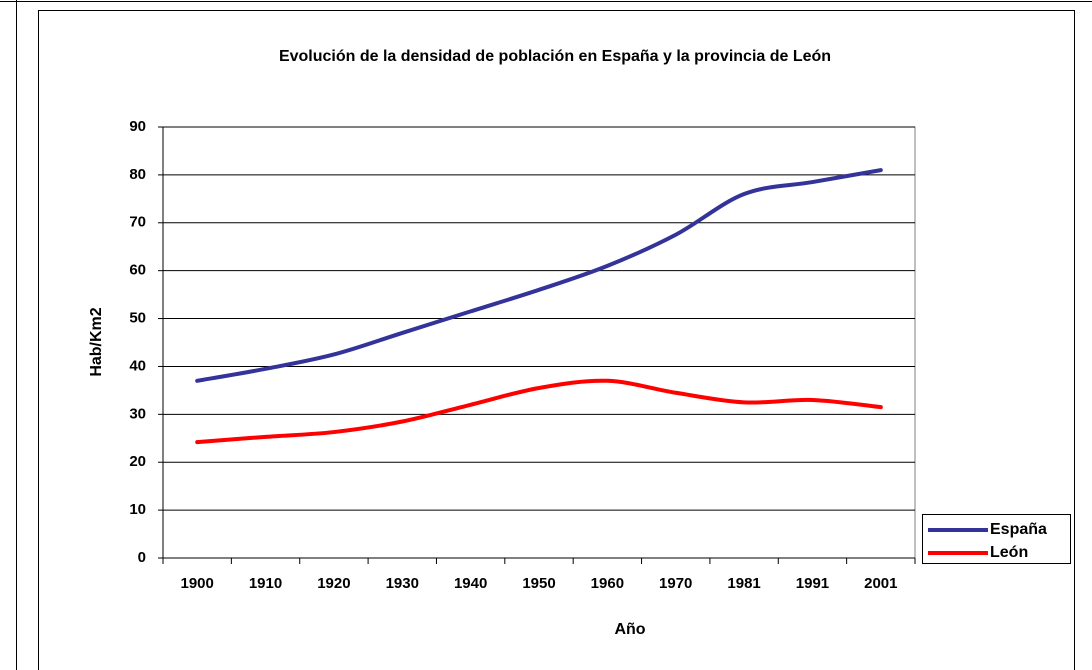  What do you see at coordinates (1009, 552) in the screenshot?
I see `legend-label: León` at bounding box center [1009, 552].